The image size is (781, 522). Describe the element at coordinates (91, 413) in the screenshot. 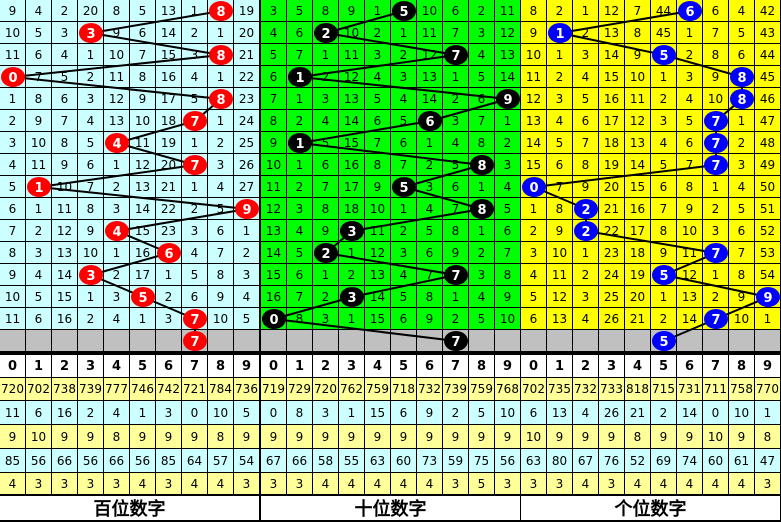

I see `stat-cell: 2` at that location.